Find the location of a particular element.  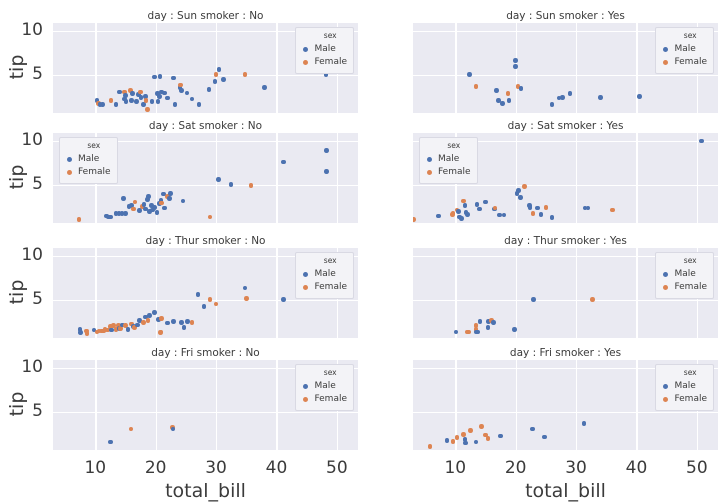

x-axis-label: total_bill is located at coordinates (205, 491).